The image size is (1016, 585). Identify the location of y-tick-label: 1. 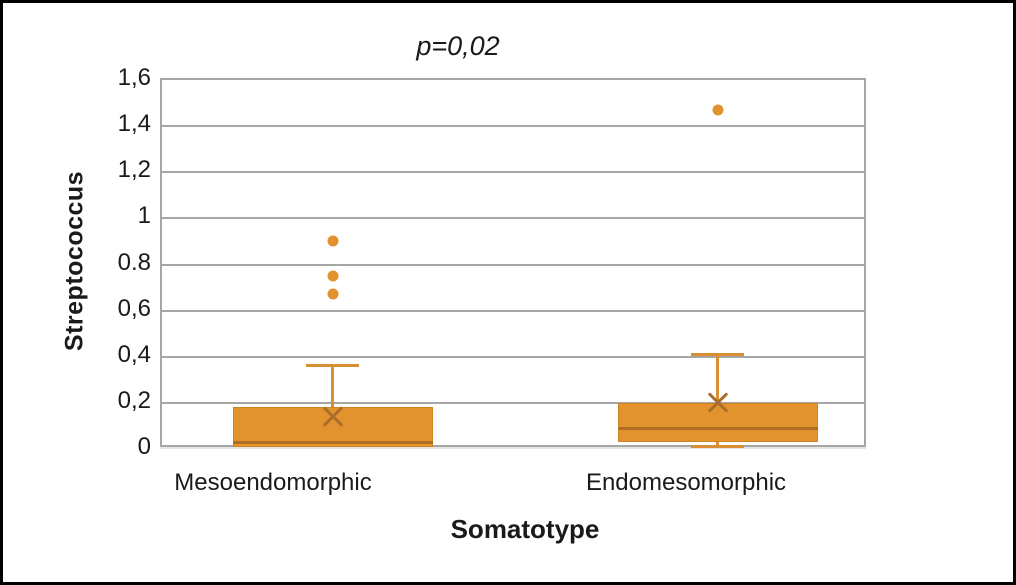
(144, 216).